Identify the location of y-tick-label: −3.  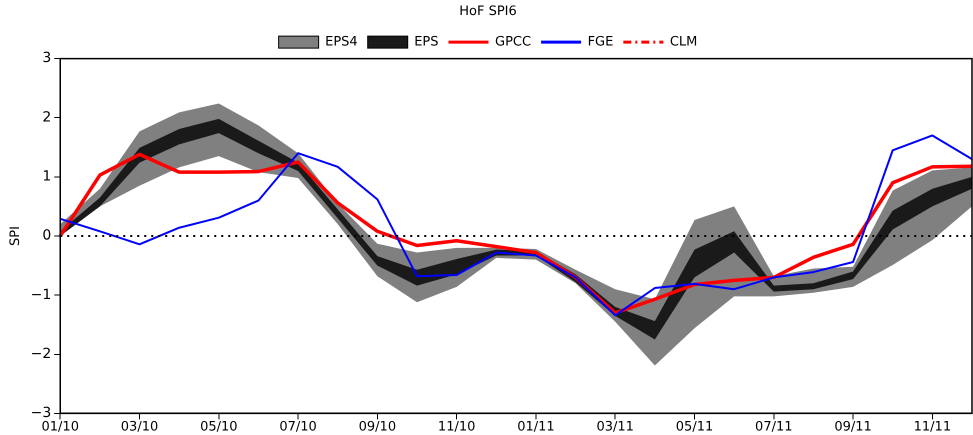
(41, 413).